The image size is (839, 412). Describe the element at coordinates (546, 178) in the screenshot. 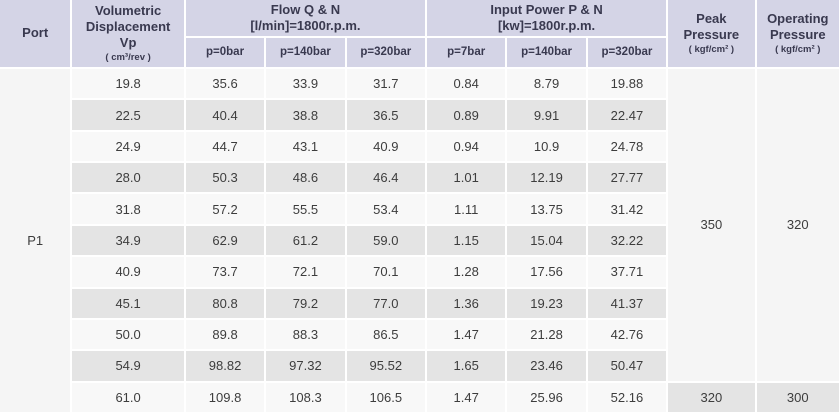

I see `power-cell: 12.19` at that location.